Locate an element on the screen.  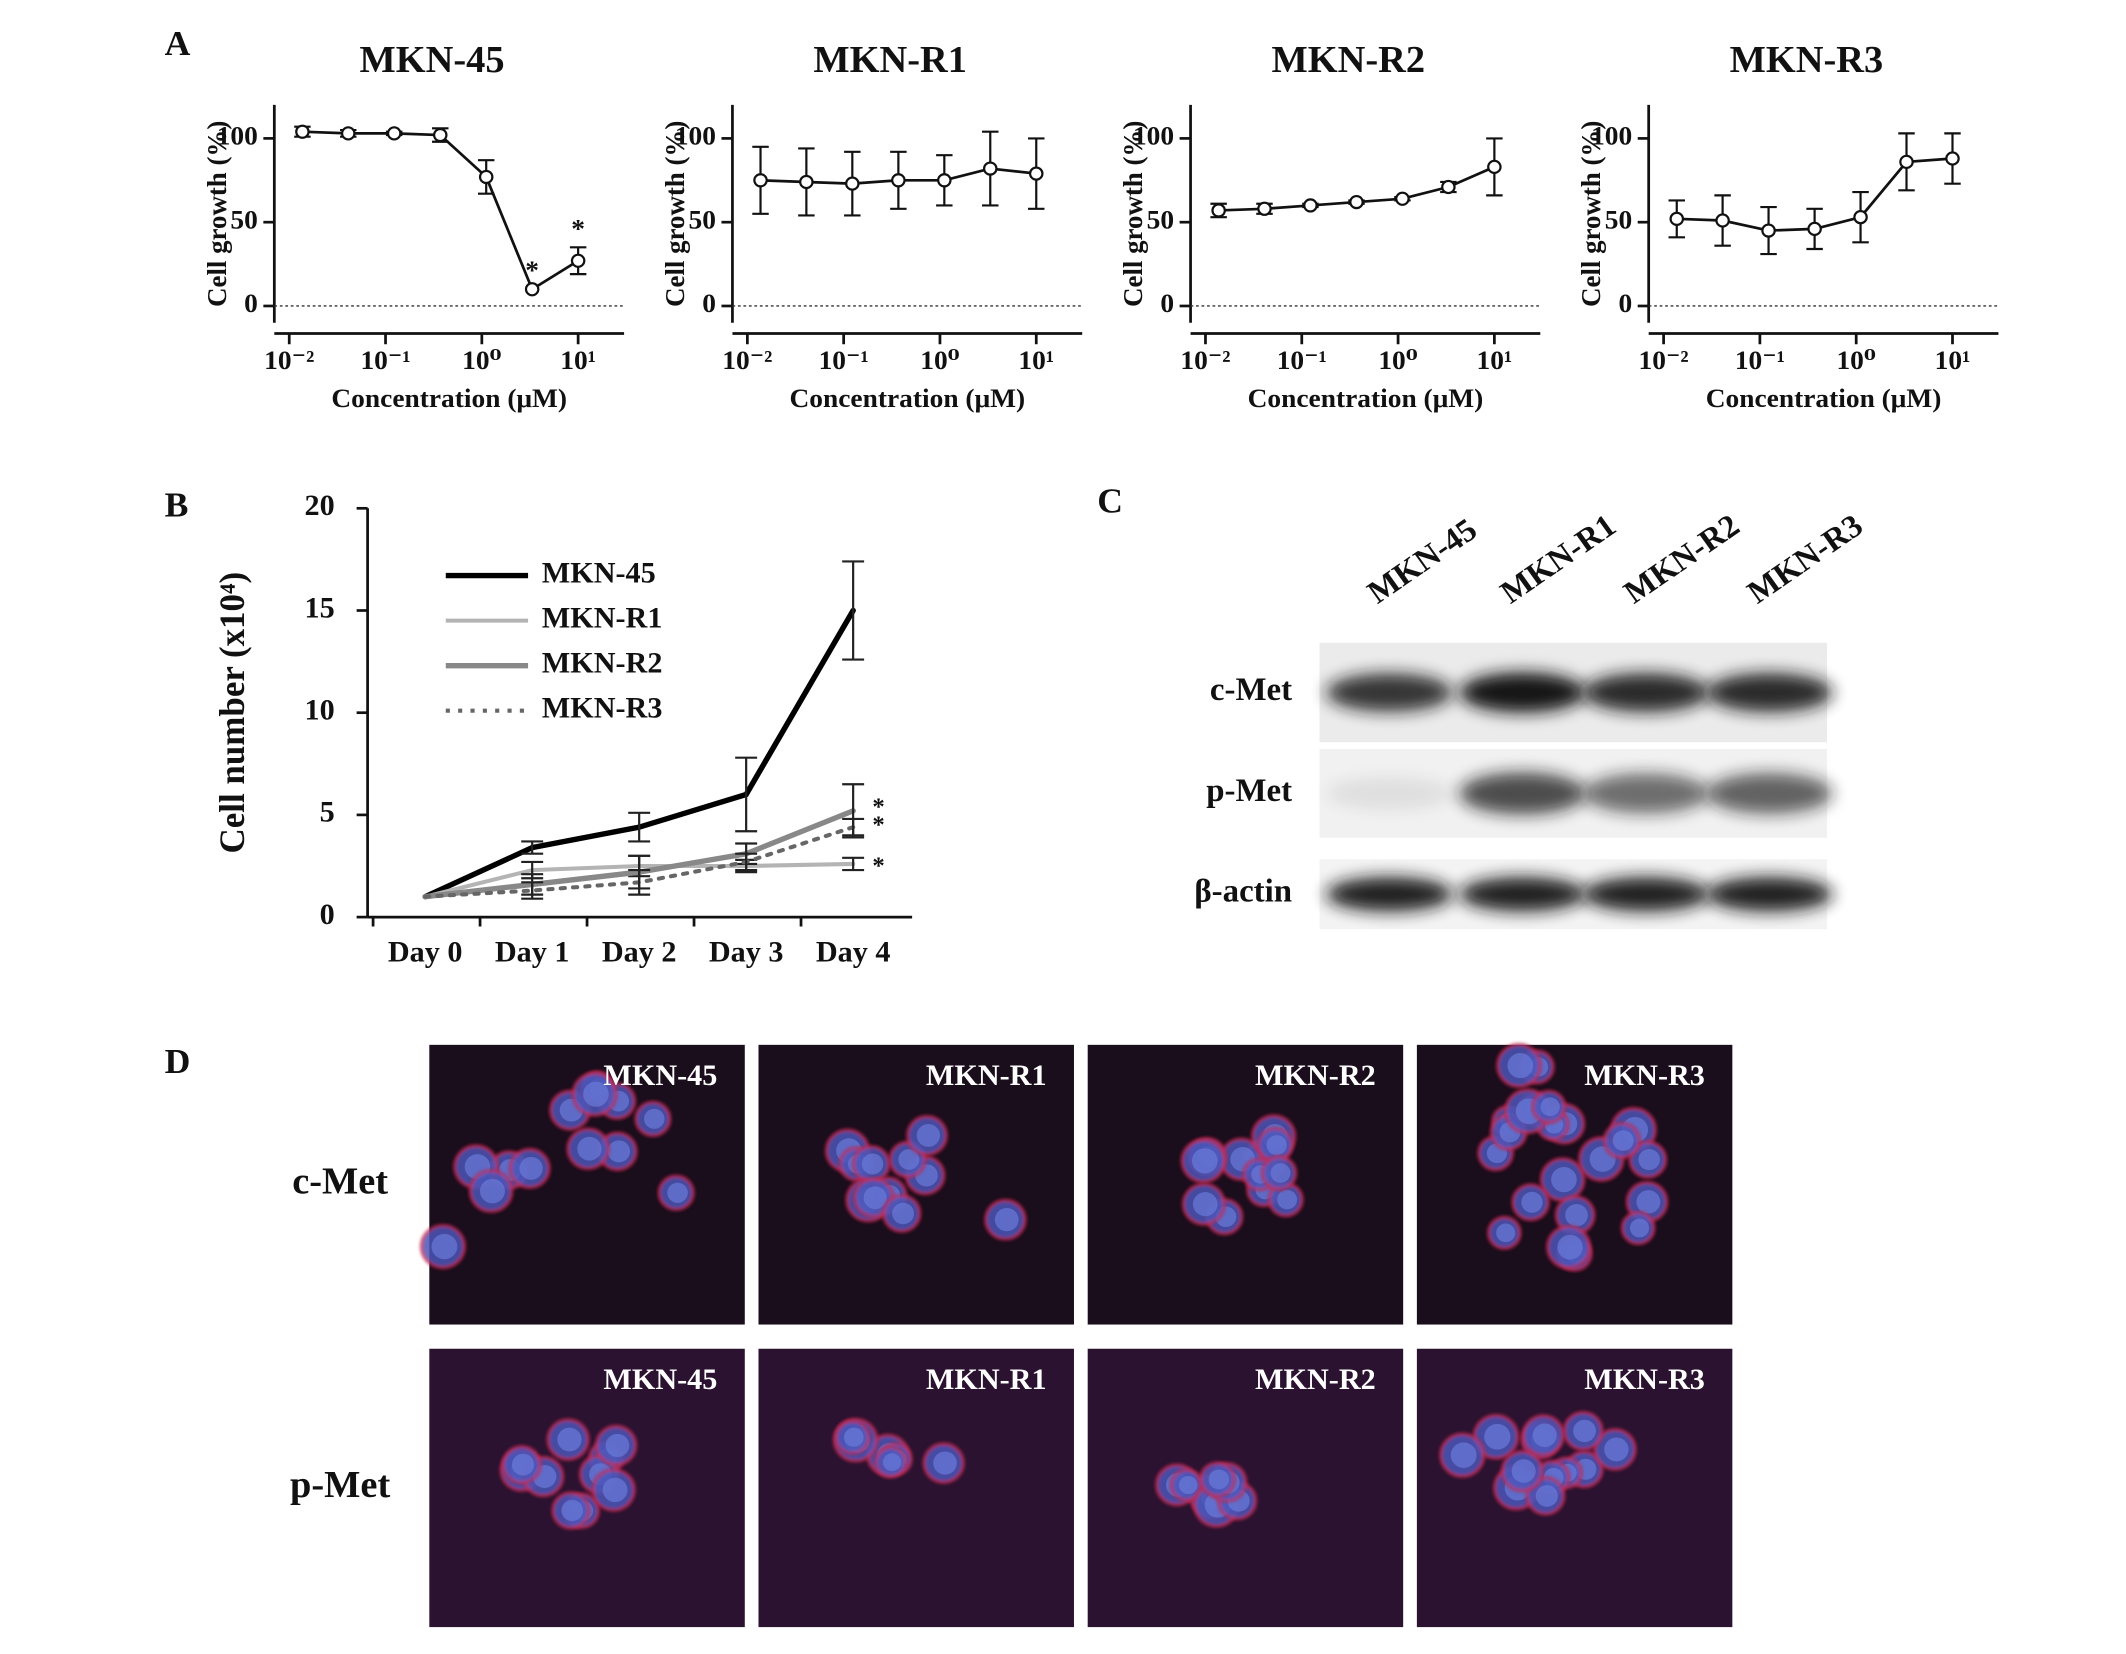
x-axis-label: Concentration (μM) is located at coordinates (1824, 398).